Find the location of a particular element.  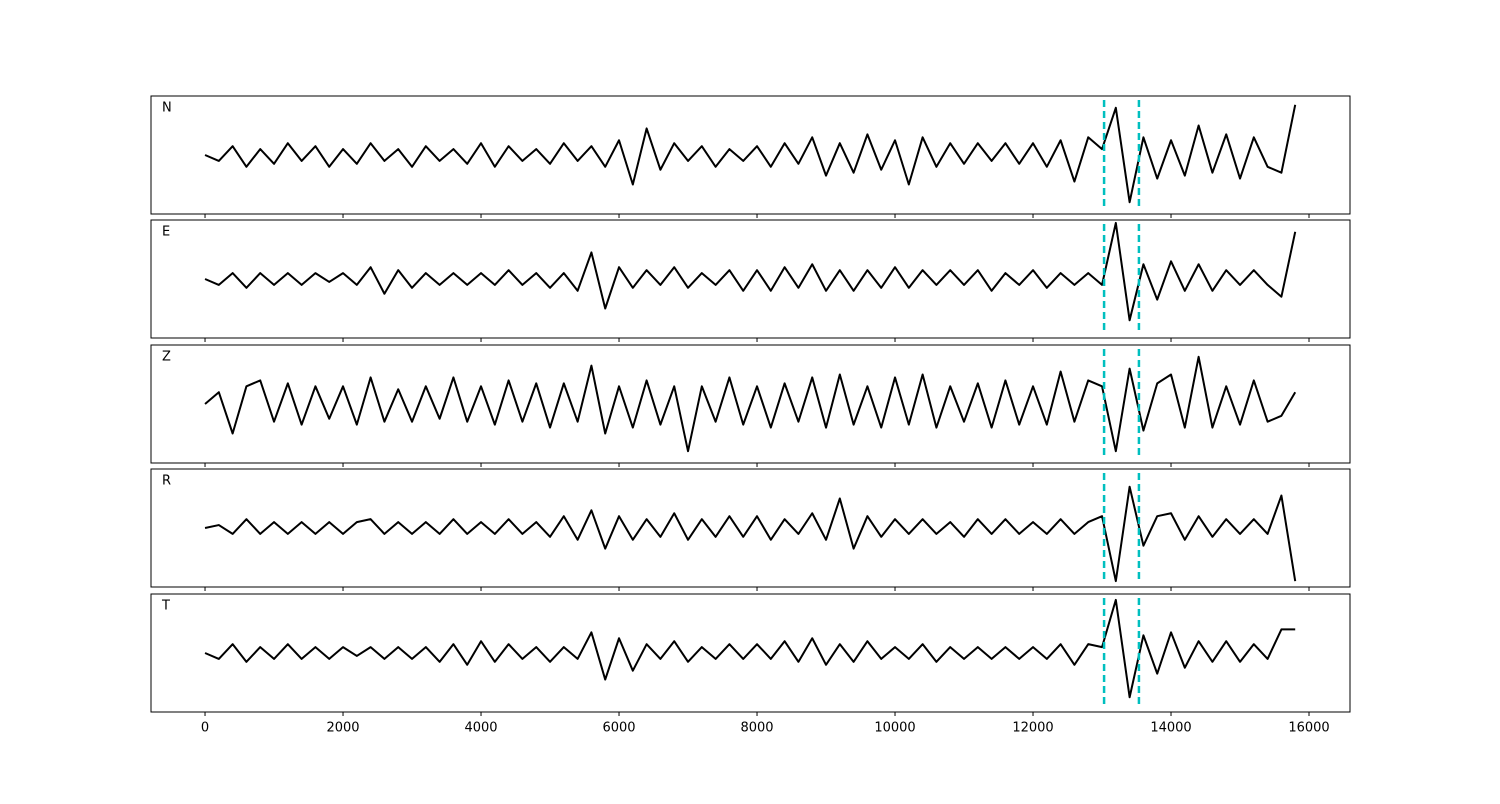

x-tick-label: 4000 is located at coordinates (480, 728).